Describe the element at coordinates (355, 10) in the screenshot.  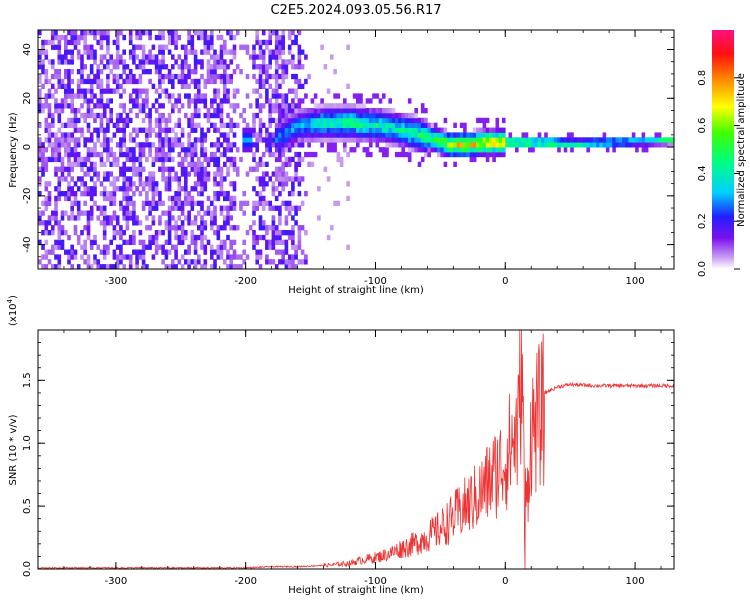
I see `chart-title: C2E5.2024.093.05.56.R17` at that location.